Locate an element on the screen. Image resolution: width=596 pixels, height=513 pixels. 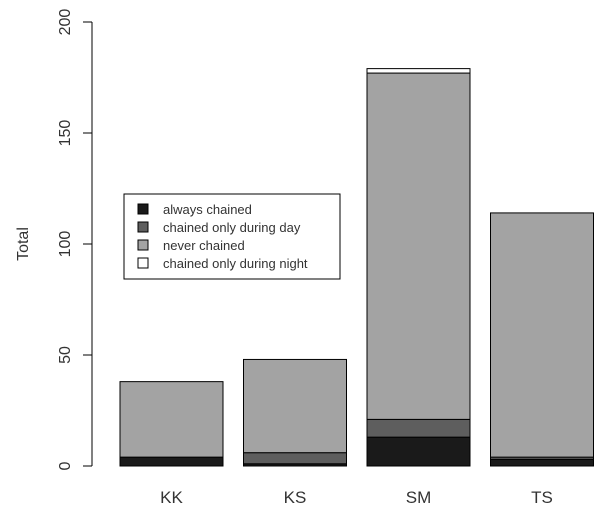
y-tick-label: 0 is located at coordinates (65, 465).